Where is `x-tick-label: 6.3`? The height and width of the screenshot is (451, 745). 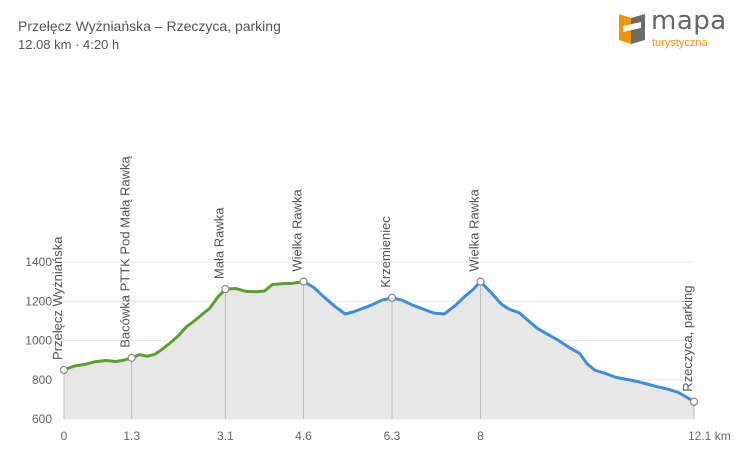 x-tick-label: 6.3 is located at coordinates (392, 436).